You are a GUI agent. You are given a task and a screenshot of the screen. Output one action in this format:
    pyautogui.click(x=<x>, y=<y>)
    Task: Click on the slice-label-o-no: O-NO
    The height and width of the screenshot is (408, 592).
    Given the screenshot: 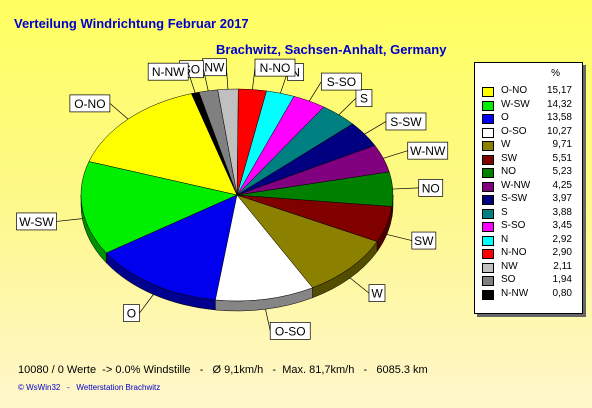 What is the action you would take?
    pyautogui.click(x=90, y=103)
    